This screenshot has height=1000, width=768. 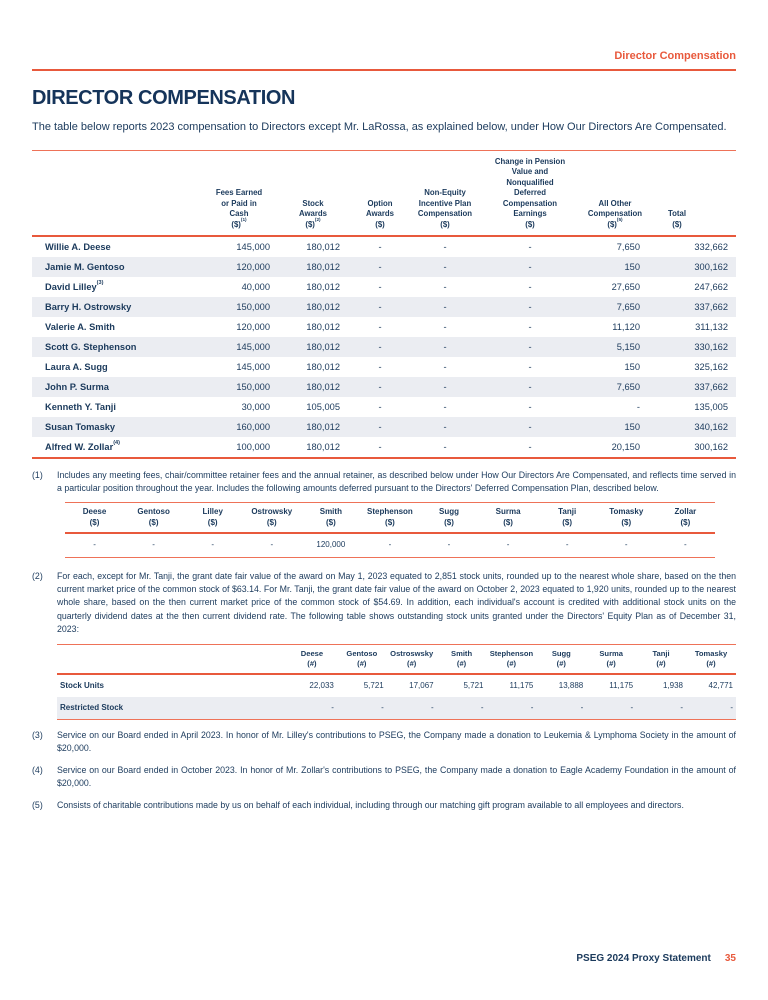 What do you see at coordinates (255, 407) in the screenshot?
I see `comp-value: 30,000` at bounding box center [255, 407].